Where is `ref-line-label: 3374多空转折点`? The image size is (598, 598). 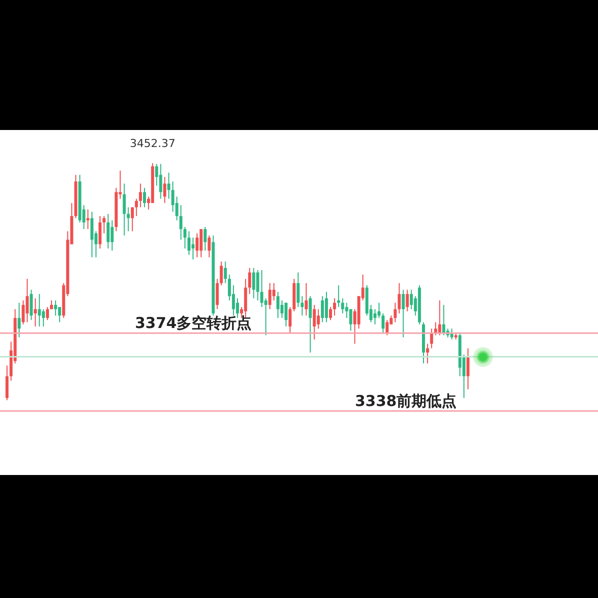 ref-line-label: 3374多空转折点 is located at coordinates (193, 323).